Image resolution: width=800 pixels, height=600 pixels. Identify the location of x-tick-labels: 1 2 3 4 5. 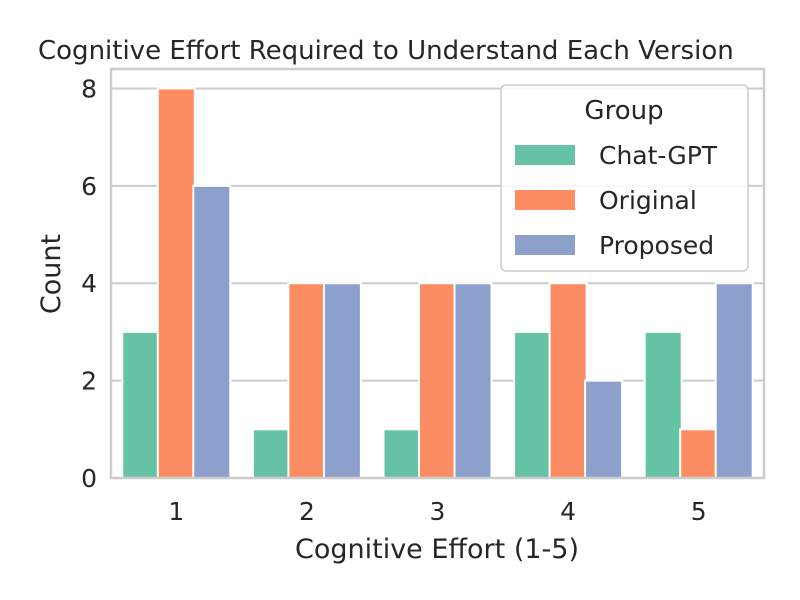
(437, 511).